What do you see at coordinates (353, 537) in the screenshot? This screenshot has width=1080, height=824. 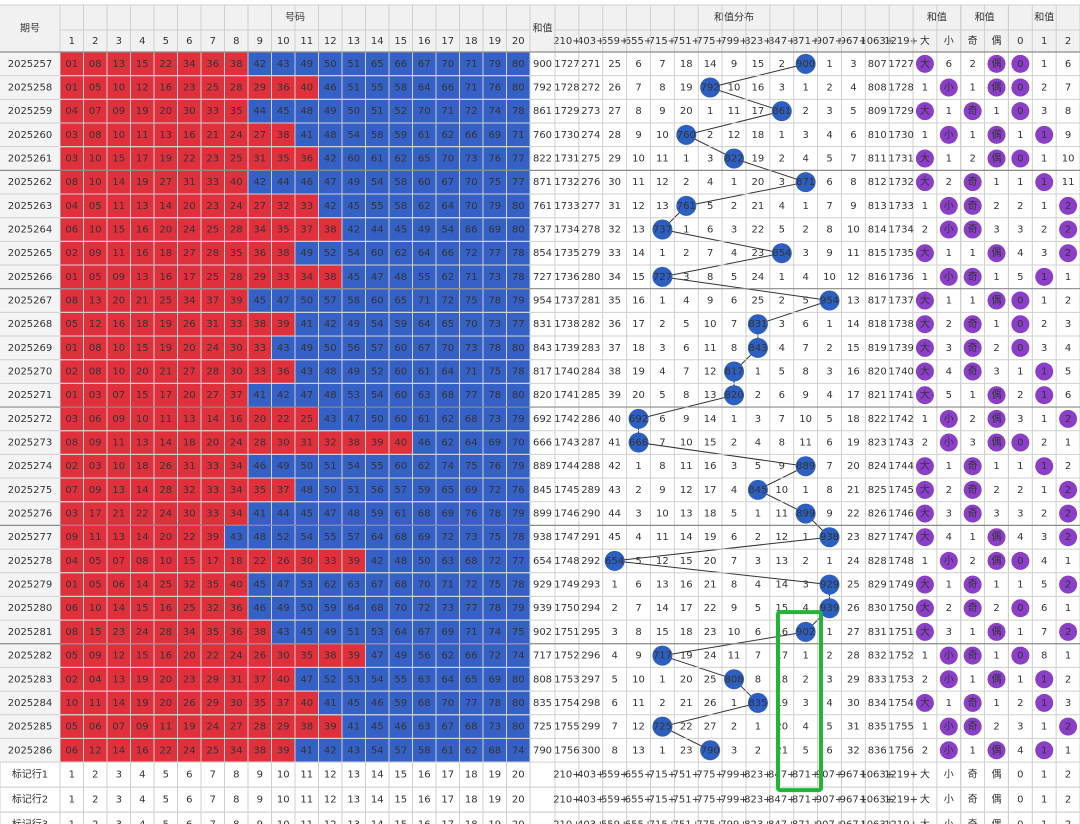 I see `number: 57` at bounding box center [353, 537].